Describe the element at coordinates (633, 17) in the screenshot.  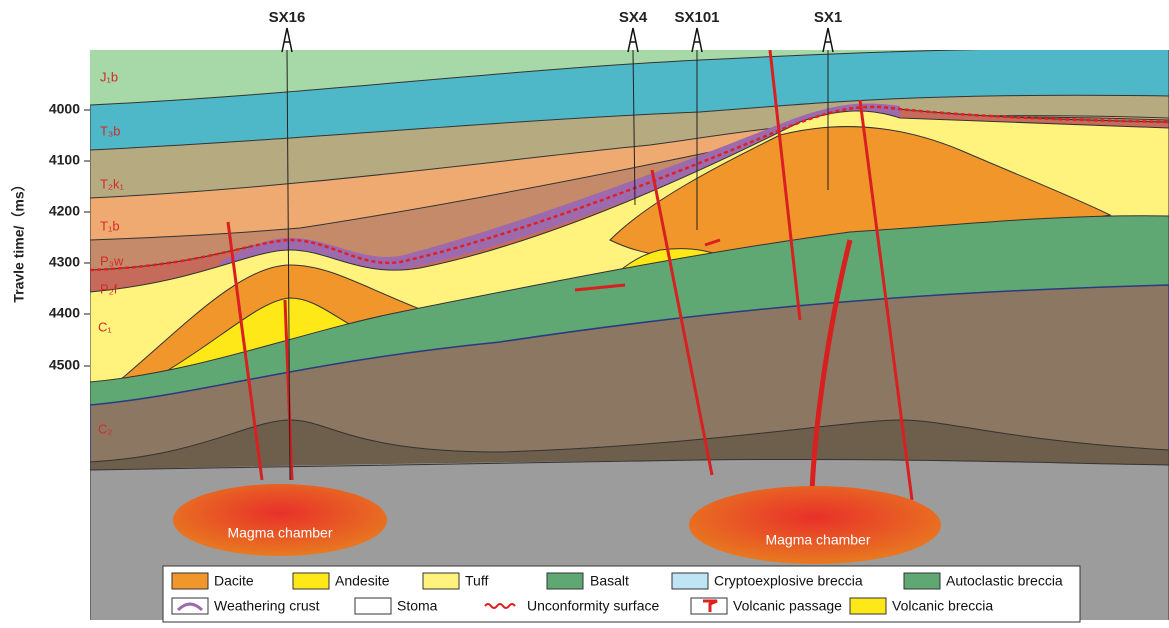
I see `well-label: SX4` at that location.